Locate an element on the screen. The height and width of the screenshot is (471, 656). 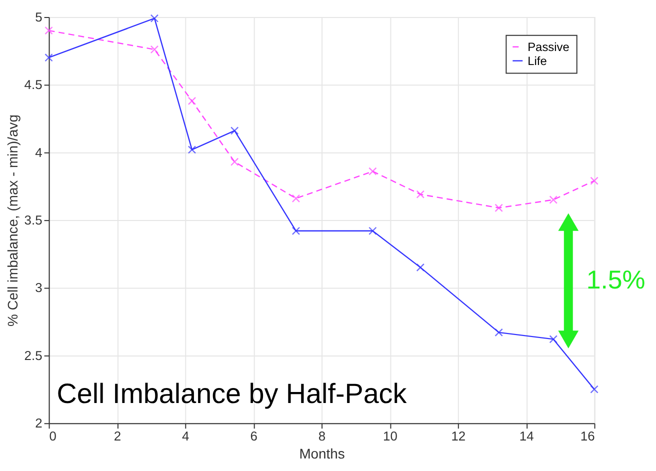
x-tick-label: 4 is located at coordinates (186, 436).